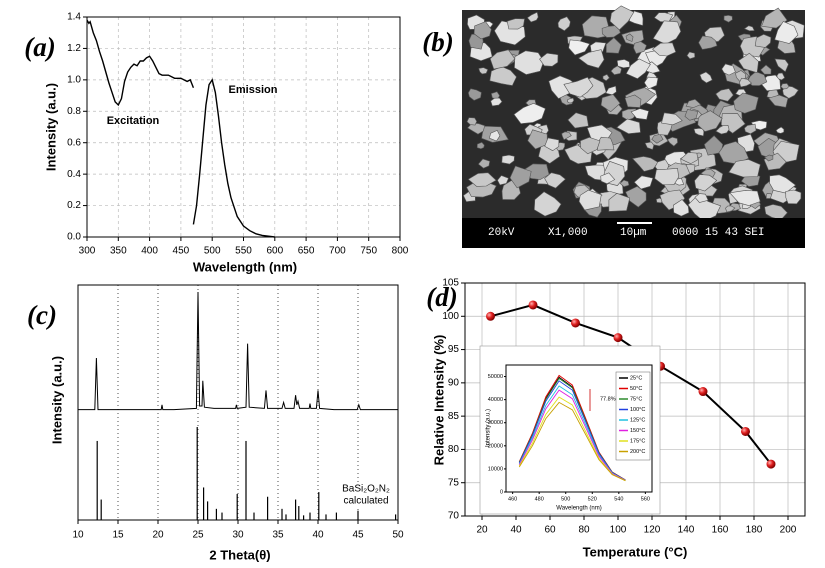 Image resolution: width=825 pixels, height=568 pixels. I want to click on y-tick-label: 0.0, so click(74, 237).